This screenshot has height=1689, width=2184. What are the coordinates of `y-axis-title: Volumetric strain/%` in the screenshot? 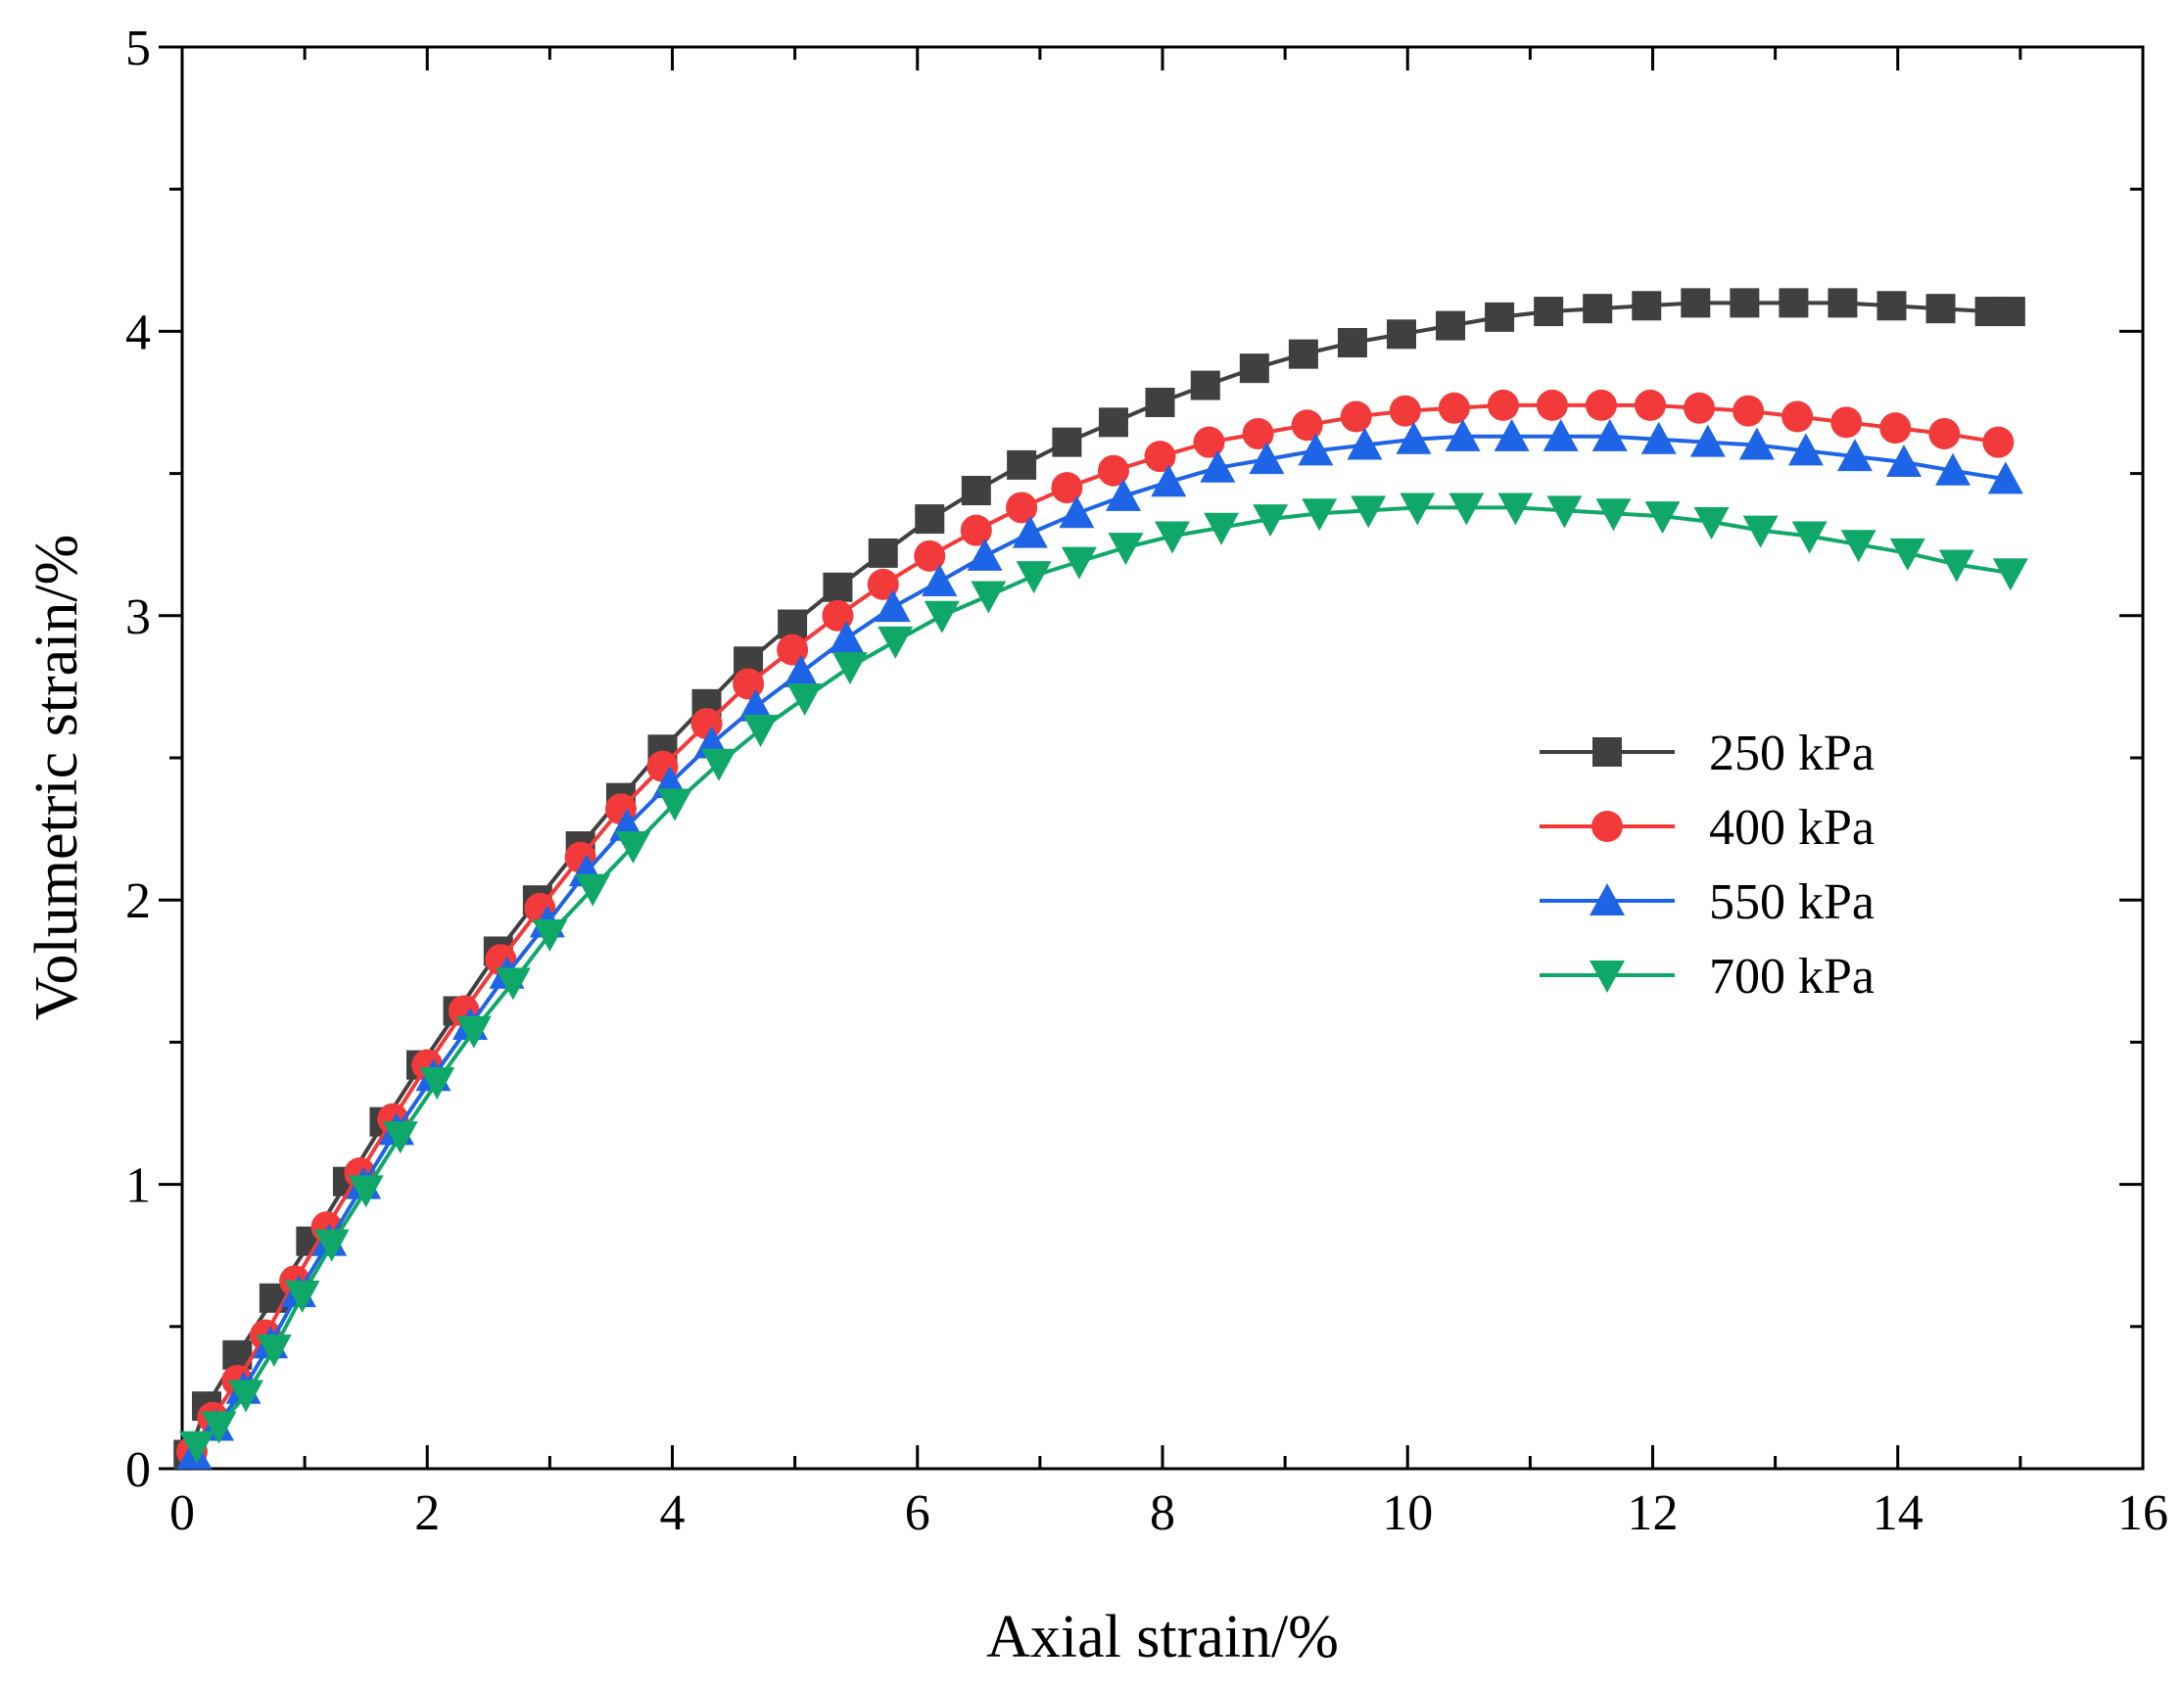 It's located at (57, 777).